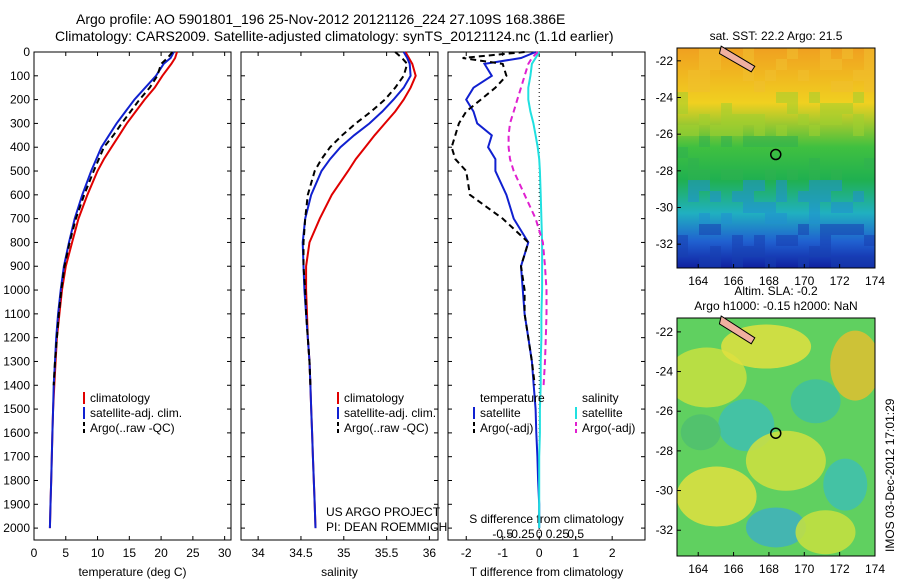  Describe the element at coordinates (130, 553) in the screenshot. I see `x-tick-label: 15` at that location.